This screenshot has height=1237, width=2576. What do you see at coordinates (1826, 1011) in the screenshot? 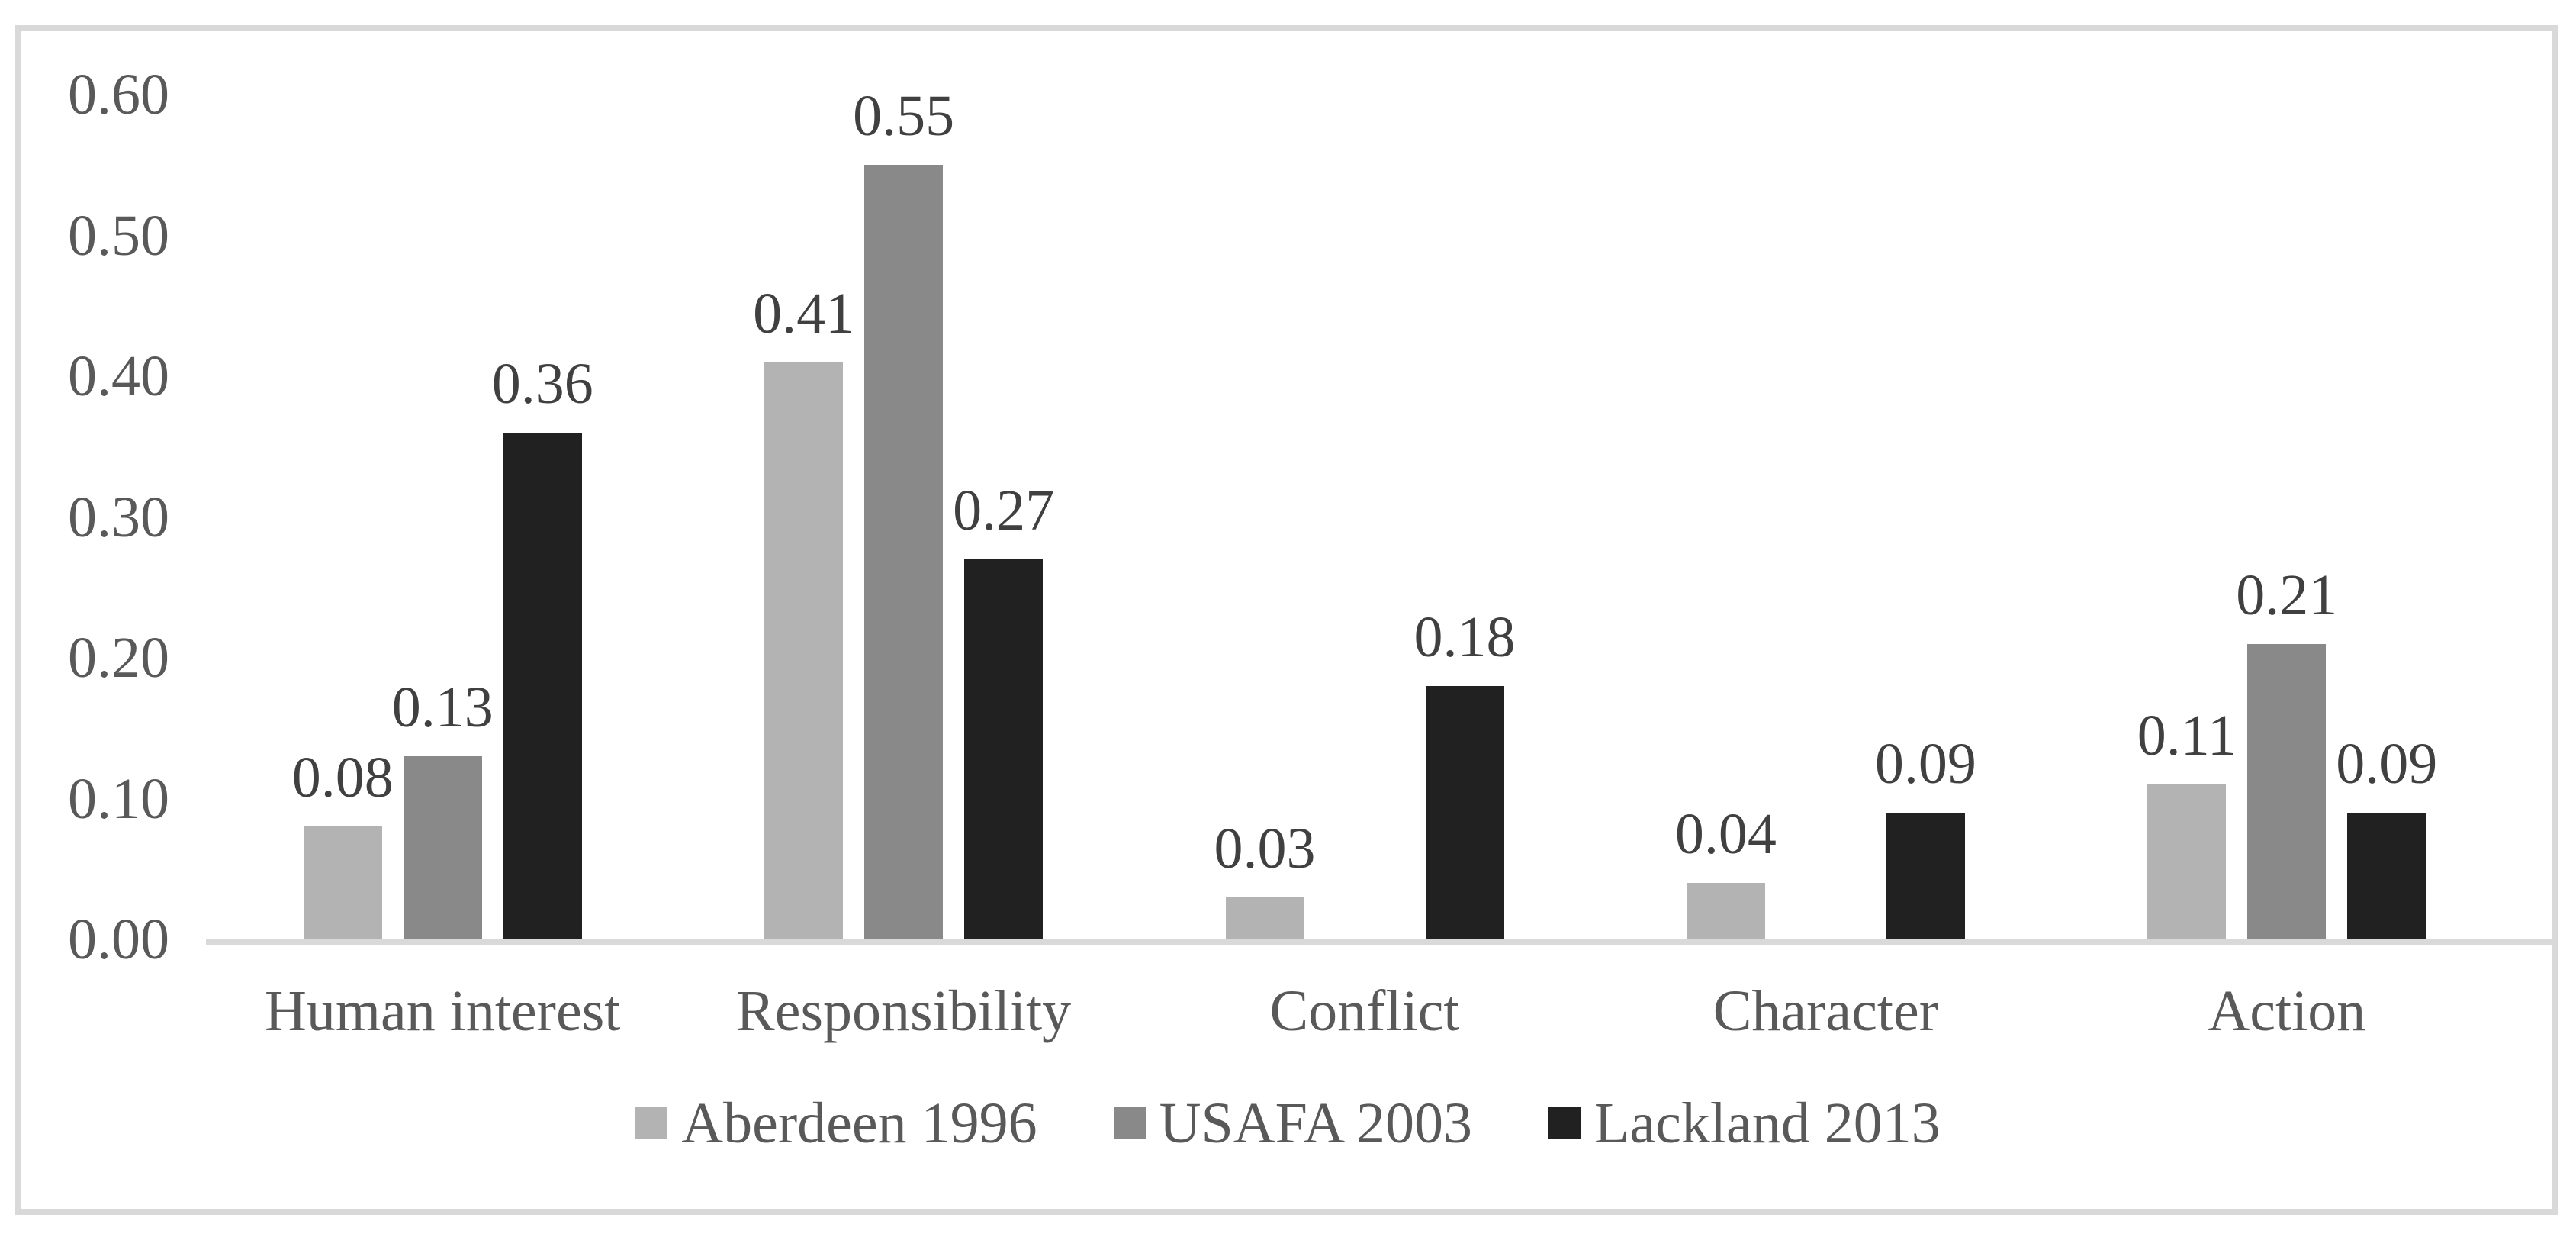
I see `category-label: Character` at bounding box center [1826, 1011].